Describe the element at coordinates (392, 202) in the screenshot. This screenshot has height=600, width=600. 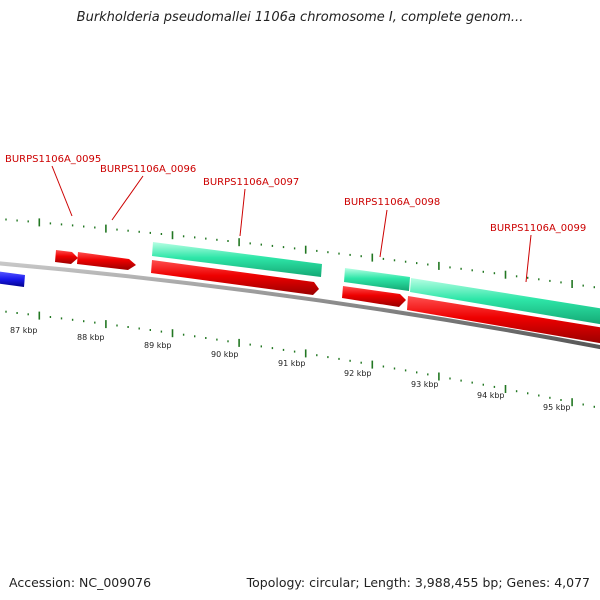
I see `gene-label-0098: BURPS1106A_0098` at that location.